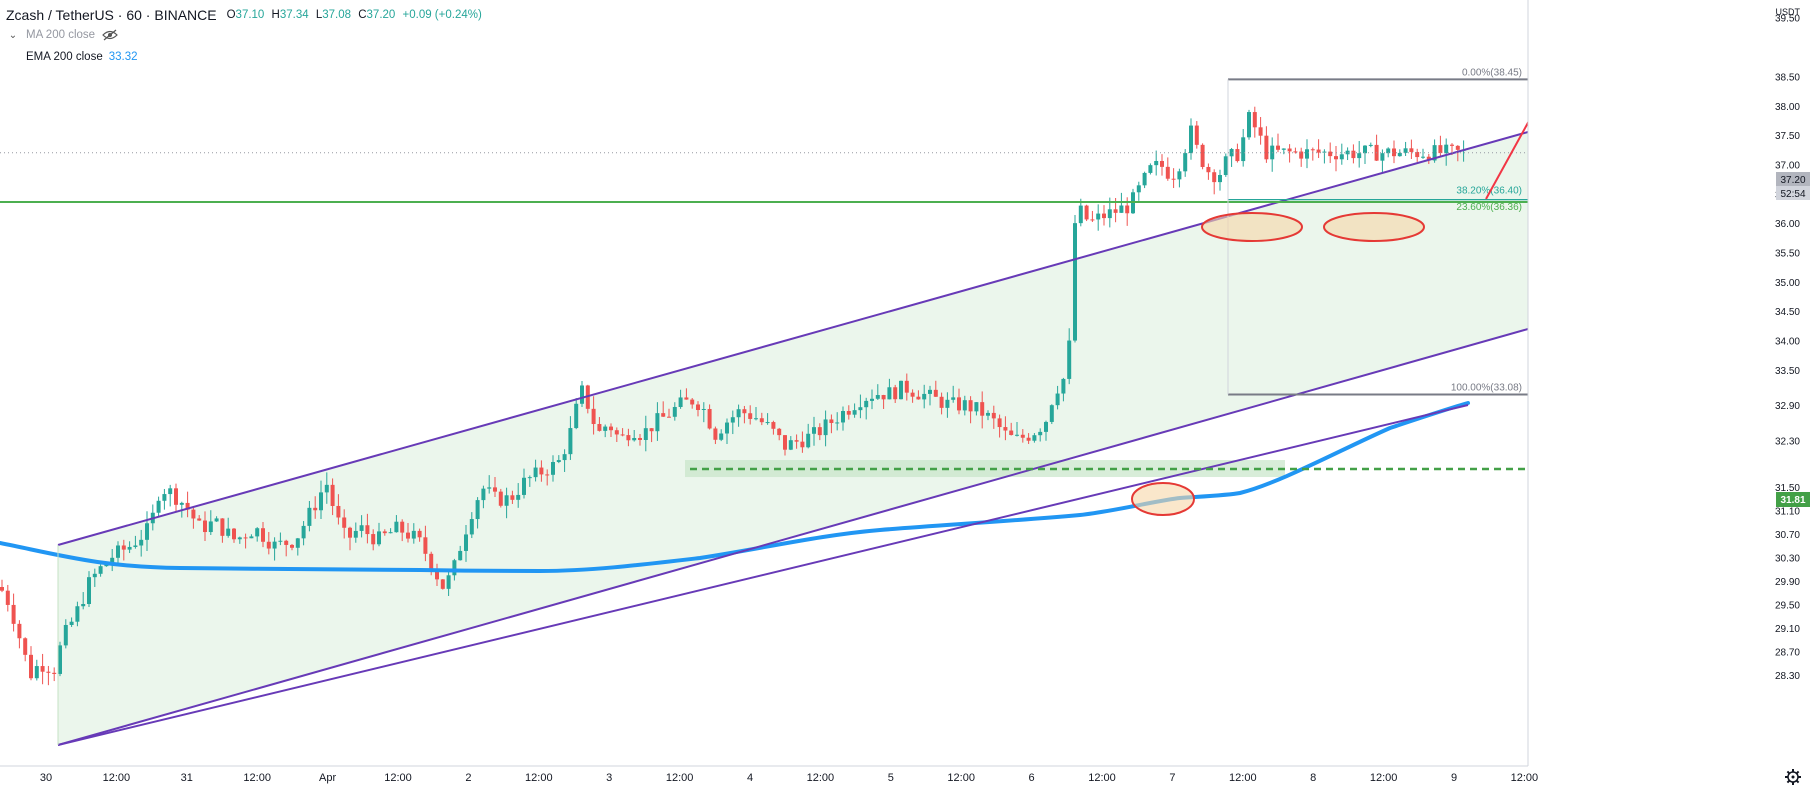 This screenshot has height=789, width=1816. What do you see at coordinates (1787, 606) in the screenshot?
I see `price-tick-label: 29.50` at bounding box center [1787, 606].